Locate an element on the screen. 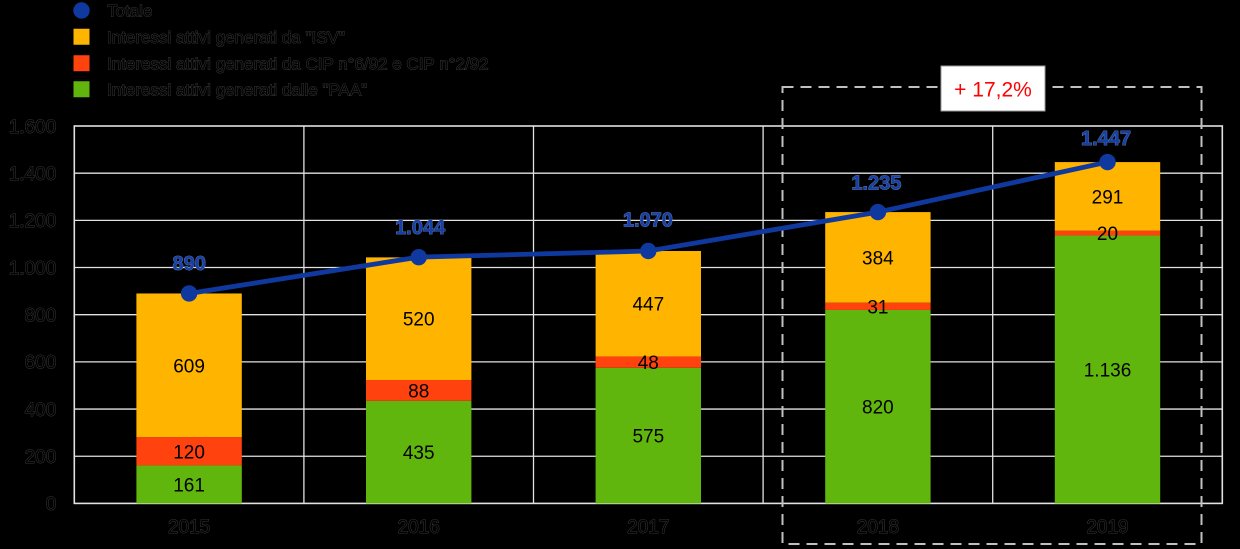  svg-text: 800 is located at coordinates (41, 316).